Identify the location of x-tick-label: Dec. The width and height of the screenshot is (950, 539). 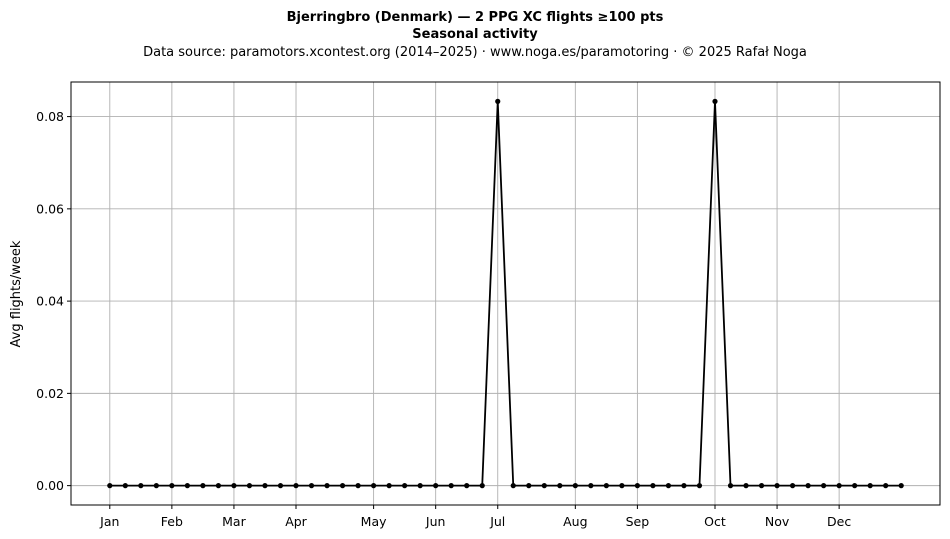
(839, 521).